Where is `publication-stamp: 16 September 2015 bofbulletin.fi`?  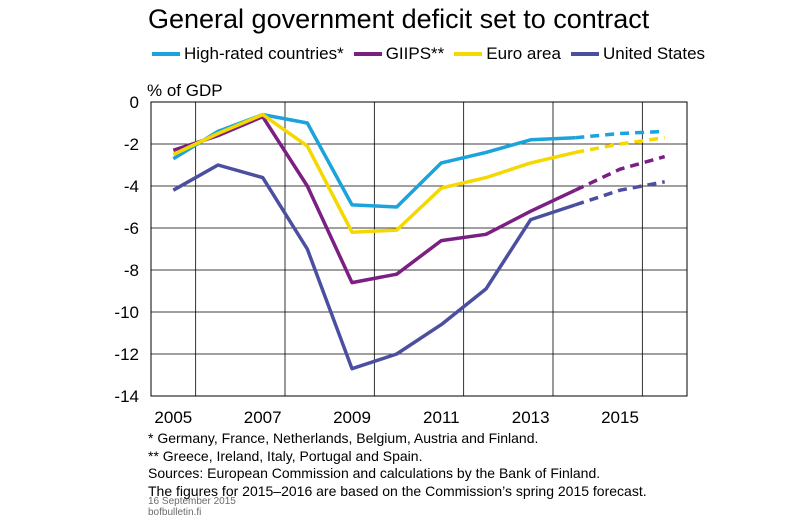
publication-stamp: 16 September 2015 bofbulletin.fi is located at coordinates (192, 507).